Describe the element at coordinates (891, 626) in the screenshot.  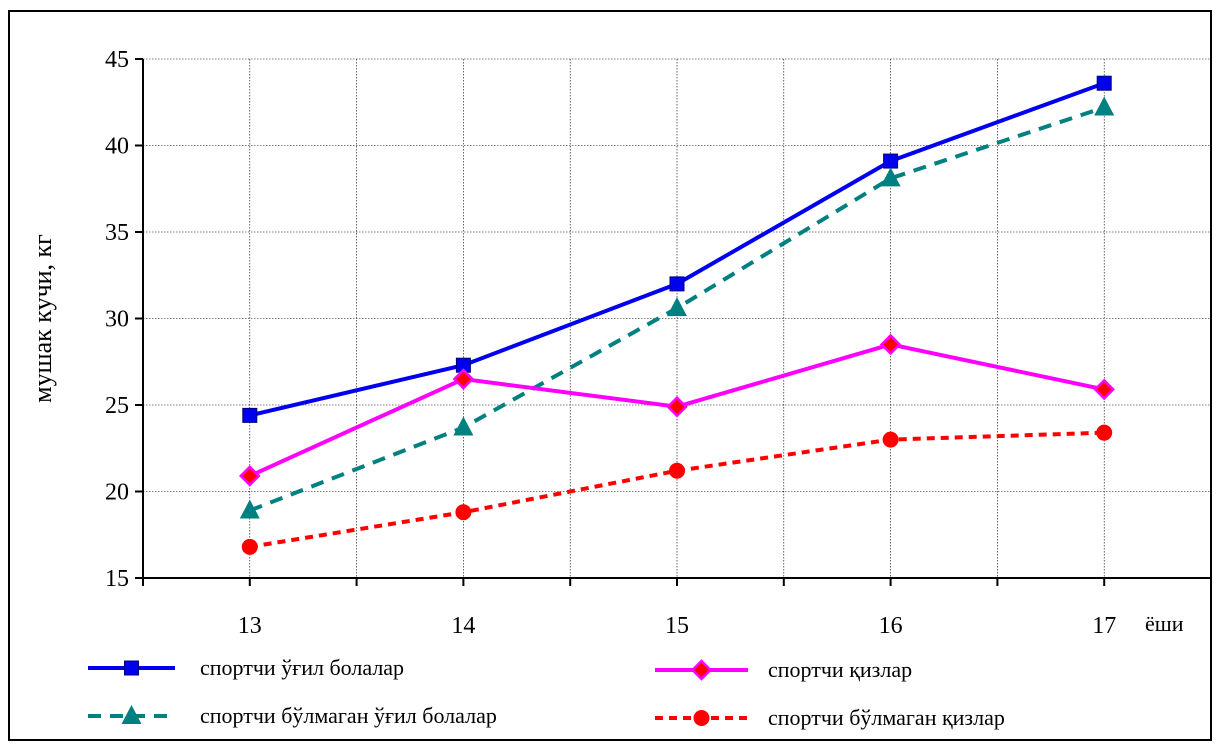
I see `x-tick-label: 16` at that location.